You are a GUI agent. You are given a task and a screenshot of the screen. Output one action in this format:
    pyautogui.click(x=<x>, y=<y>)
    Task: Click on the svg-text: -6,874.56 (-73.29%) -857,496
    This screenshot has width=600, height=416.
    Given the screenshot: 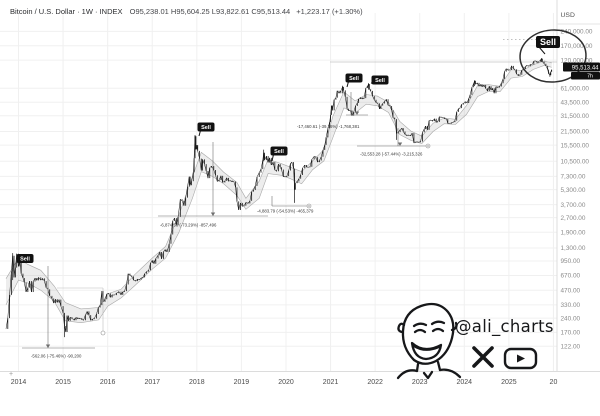 What is the action you would take?
    pyautogui.click(x=188, y=225)
    